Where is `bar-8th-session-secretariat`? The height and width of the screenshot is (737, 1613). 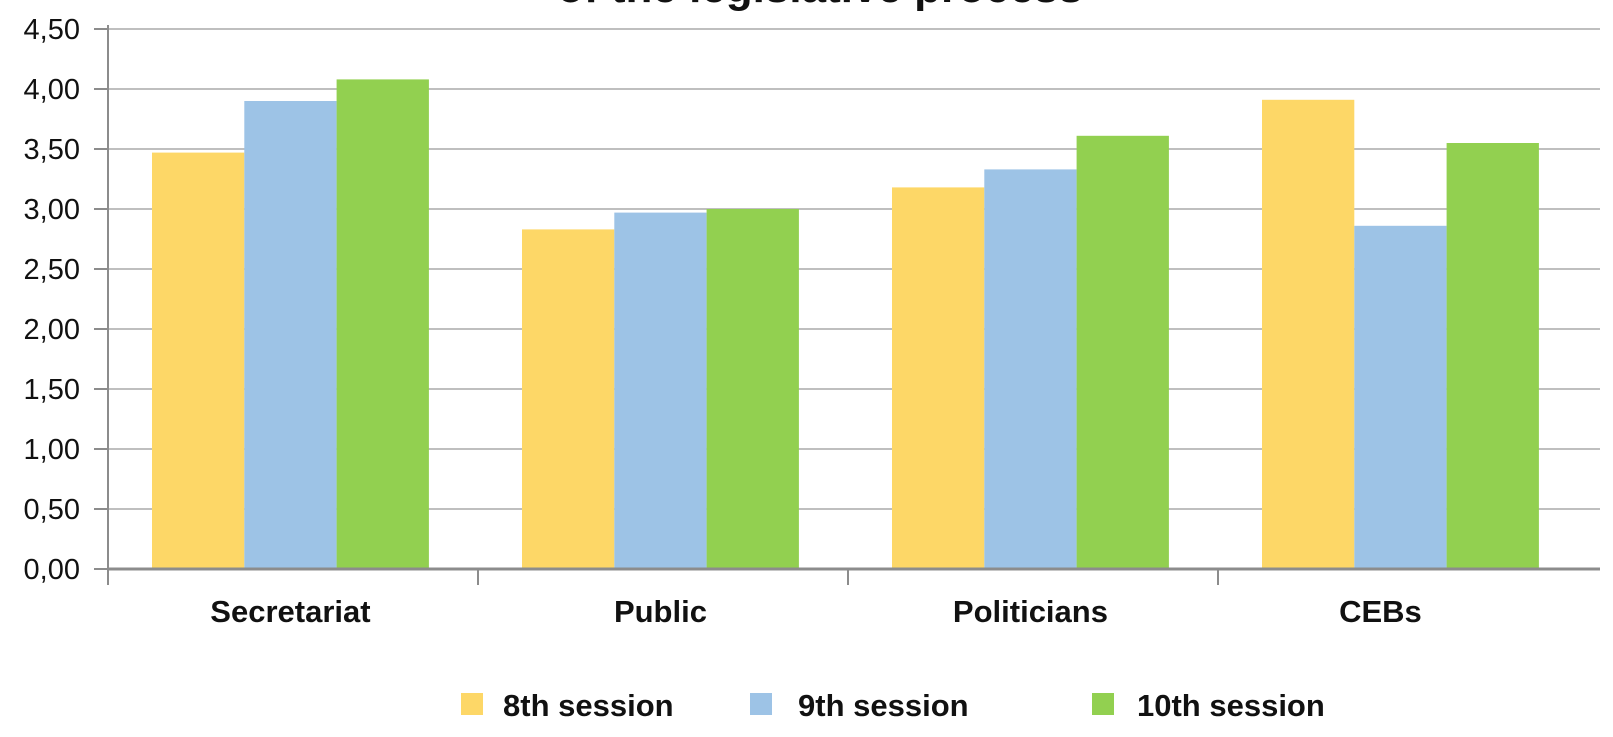 bar-8th-session-secretariat is located at coordinates (198, 360).